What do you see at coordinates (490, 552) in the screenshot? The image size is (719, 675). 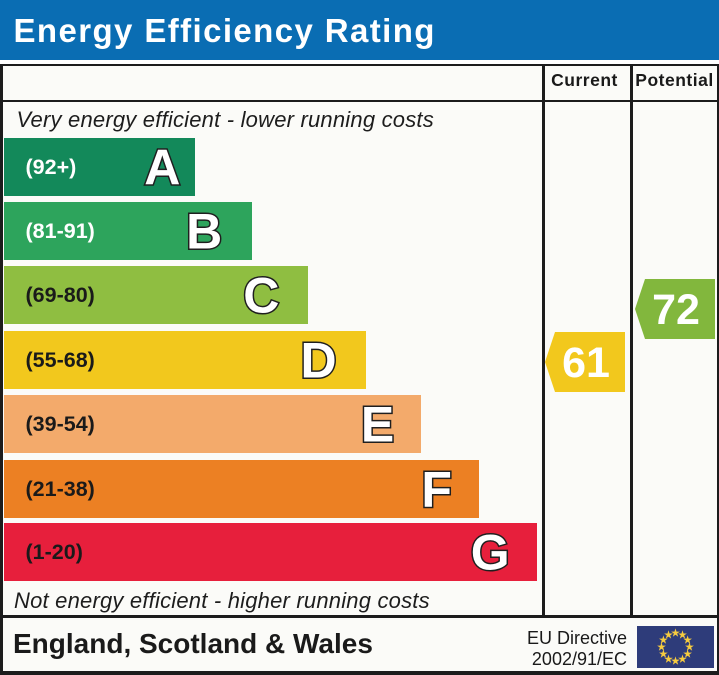 I see `svg-text: G` at bounding box center [490, 552].